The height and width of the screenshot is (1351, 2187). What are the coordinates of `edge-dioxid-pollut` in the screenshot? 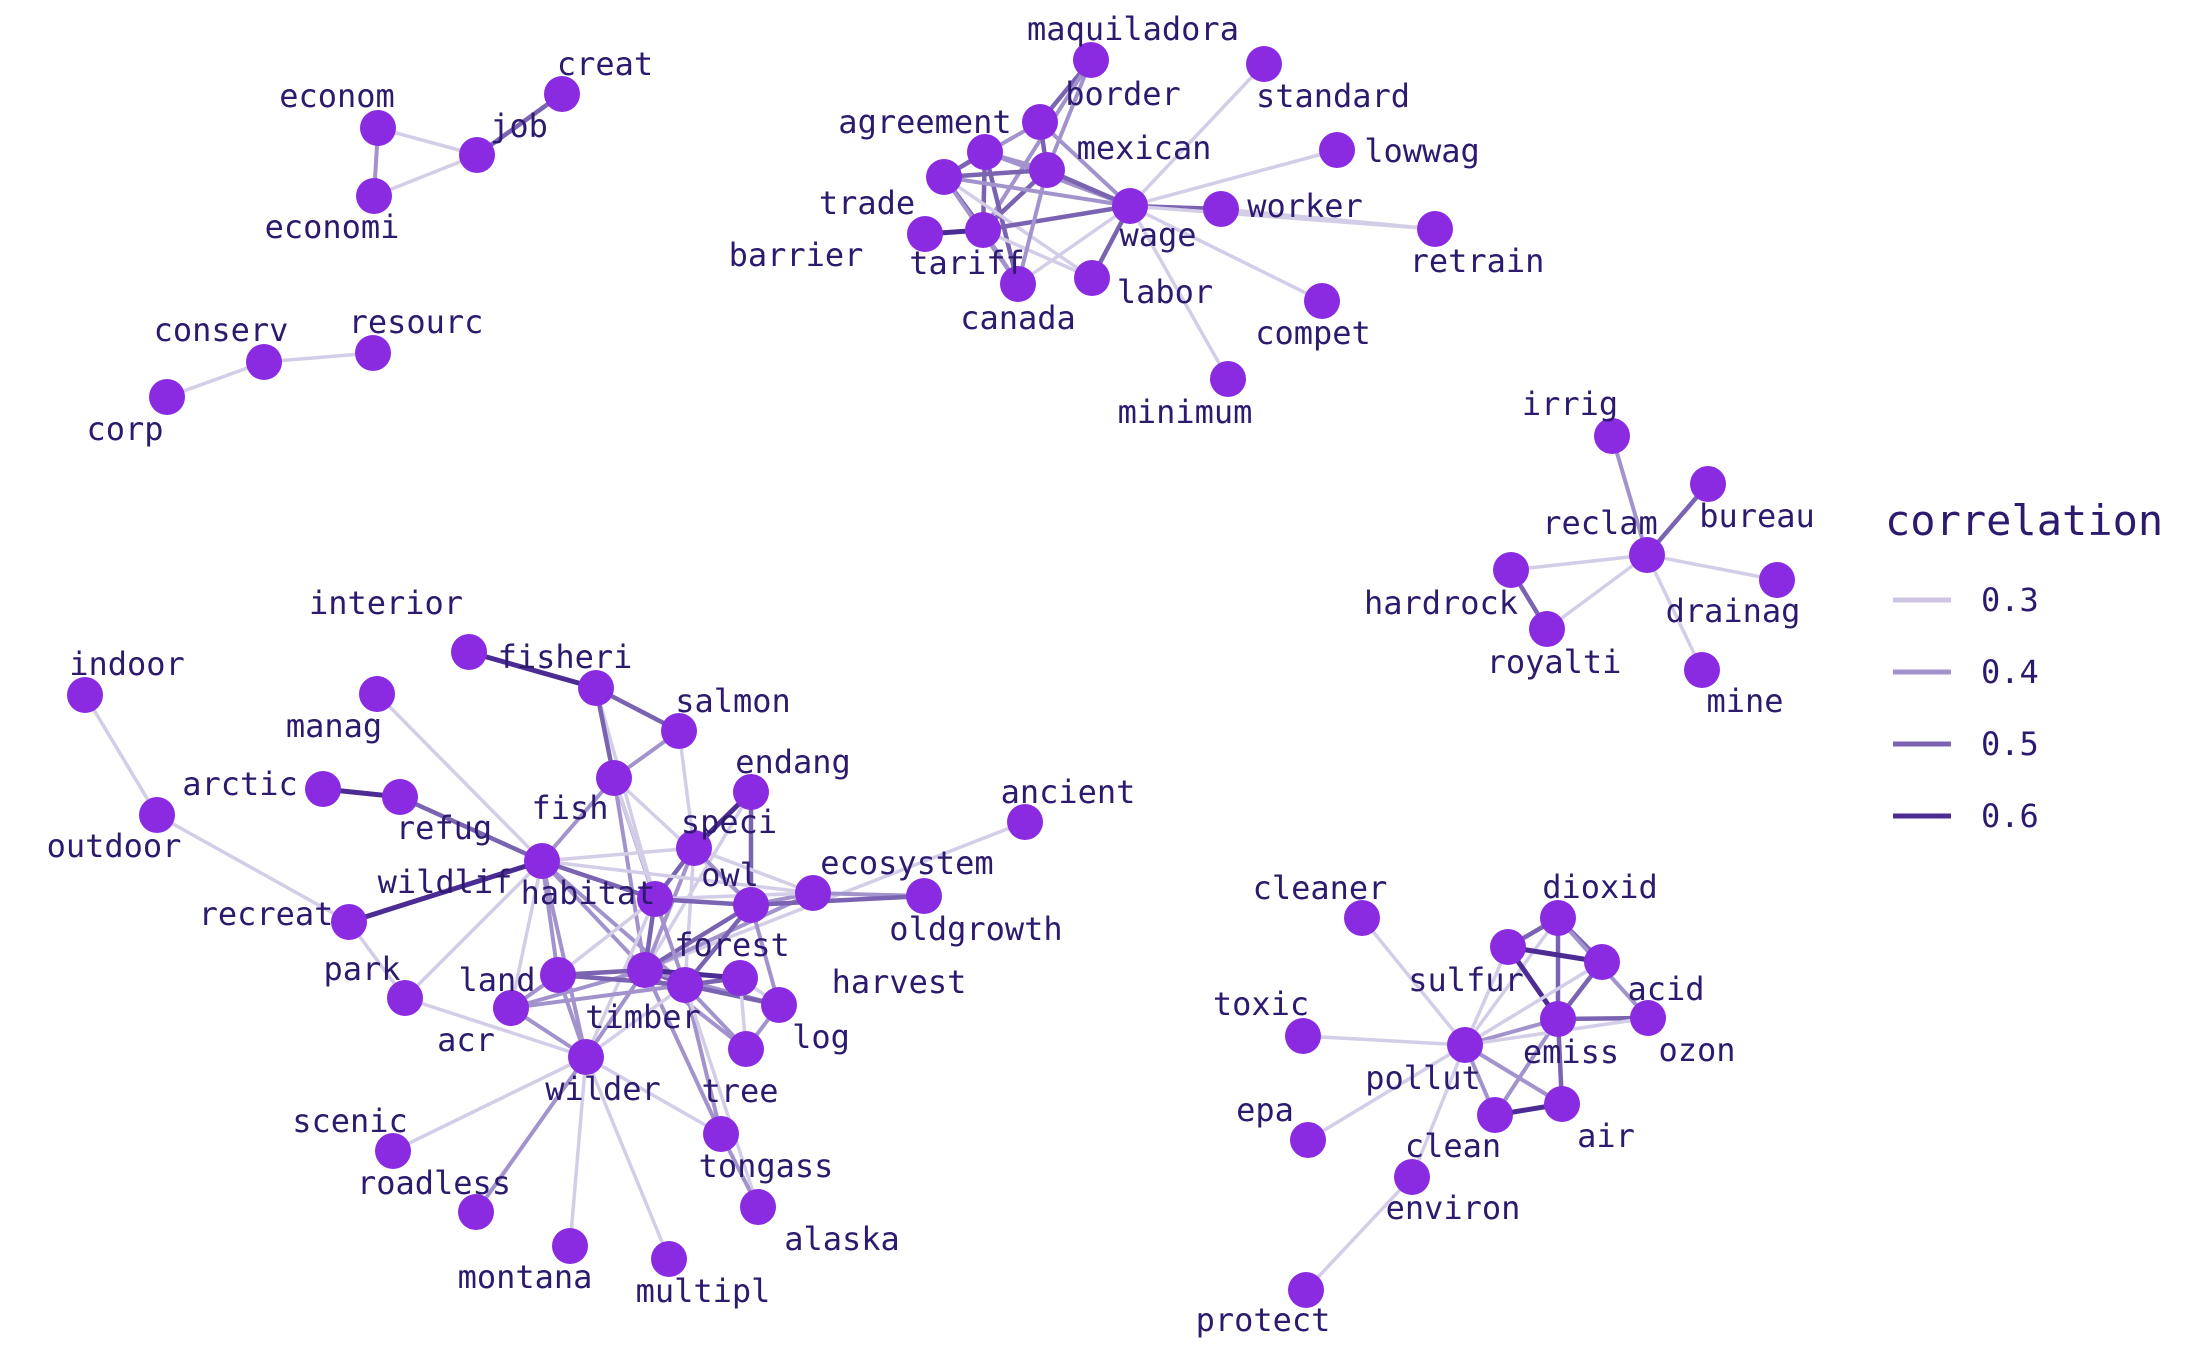 It's located at (1511, 981).